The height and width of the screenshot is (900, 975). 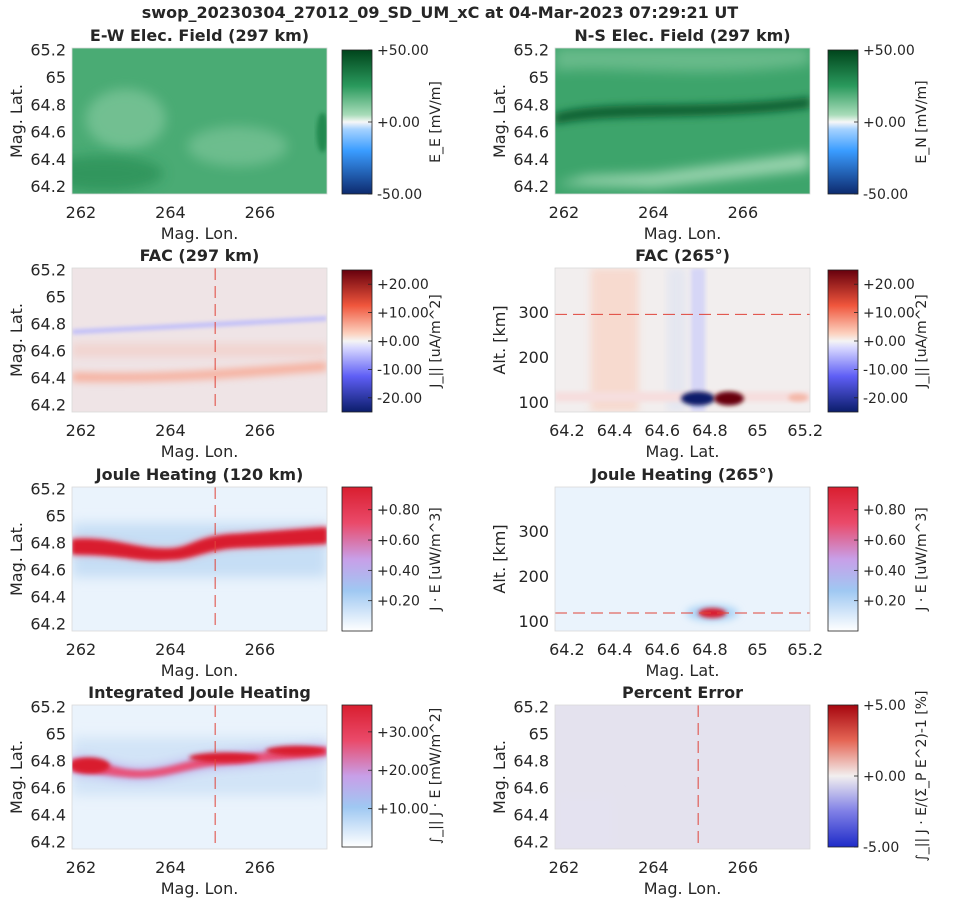 What do you see at coordinates (199, 35) in the screenshot?
I see `panel-title: E-W Elec. Field (297 km)` at bounding box center [199, 35].